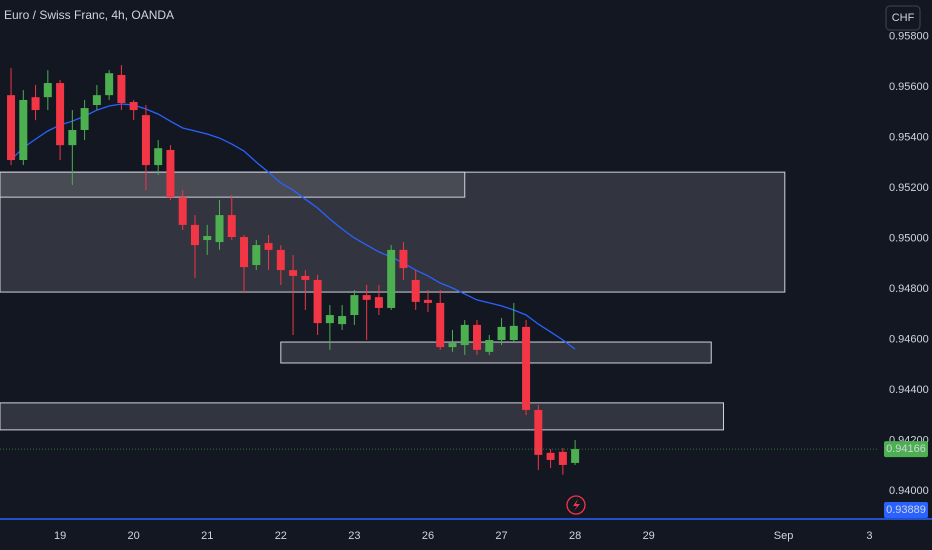  What do you see at coordinates (909, 339) in the screenshot?
I see `y-tick-label: 0.94600` at bounding box center [909, 339].